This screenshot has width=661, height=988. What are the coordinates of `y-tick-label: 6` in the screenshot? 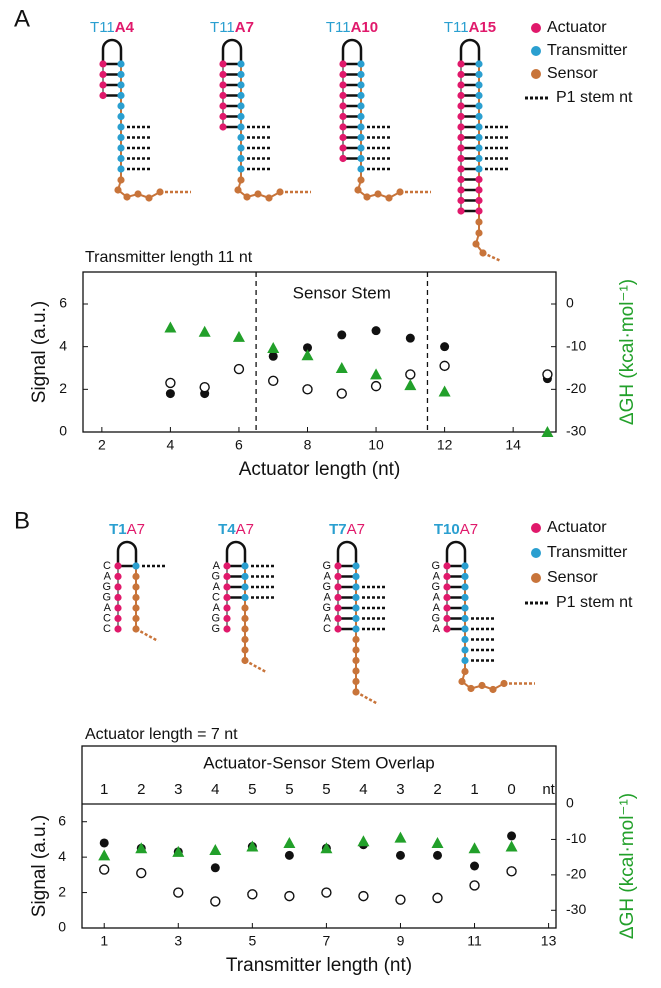 It's located at (62, 820).